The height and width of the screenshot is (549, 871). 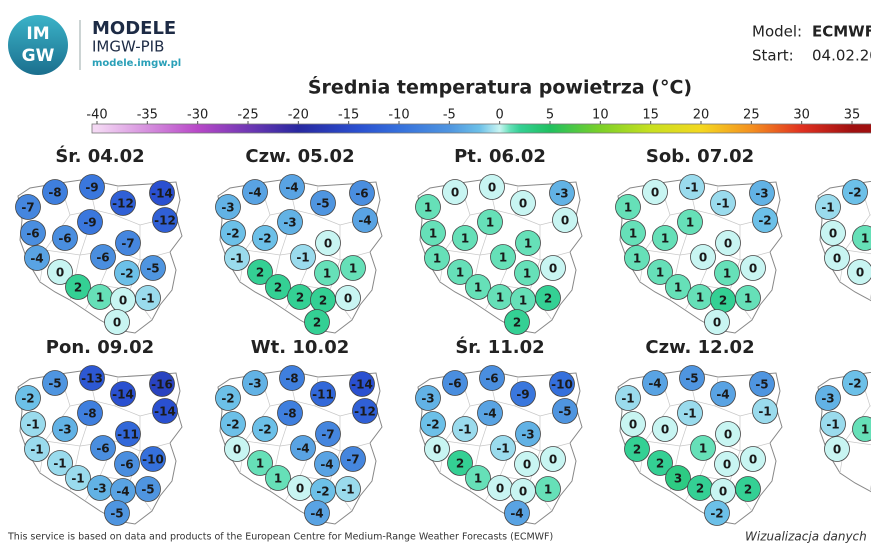 What do you see at coordinates (91, 188) in the screenshot?
I see `temperature-label: -9` at bounding box center [91, 188].